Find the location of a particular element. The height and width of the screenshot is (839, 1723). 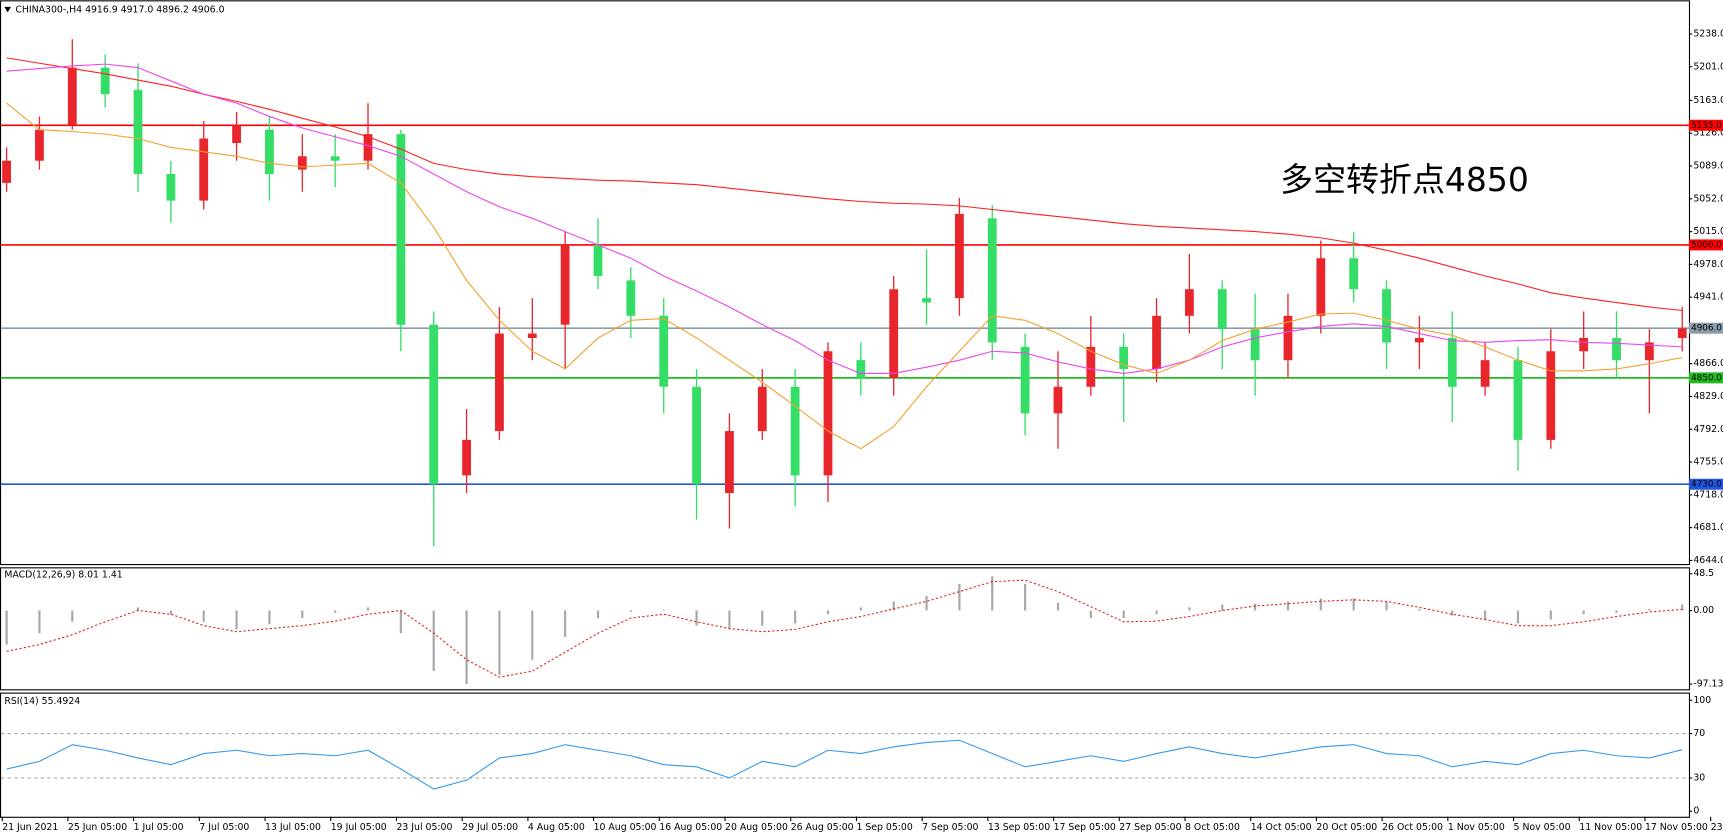

y-tick-label: -97.13 is located at coordinates (1708, 684).